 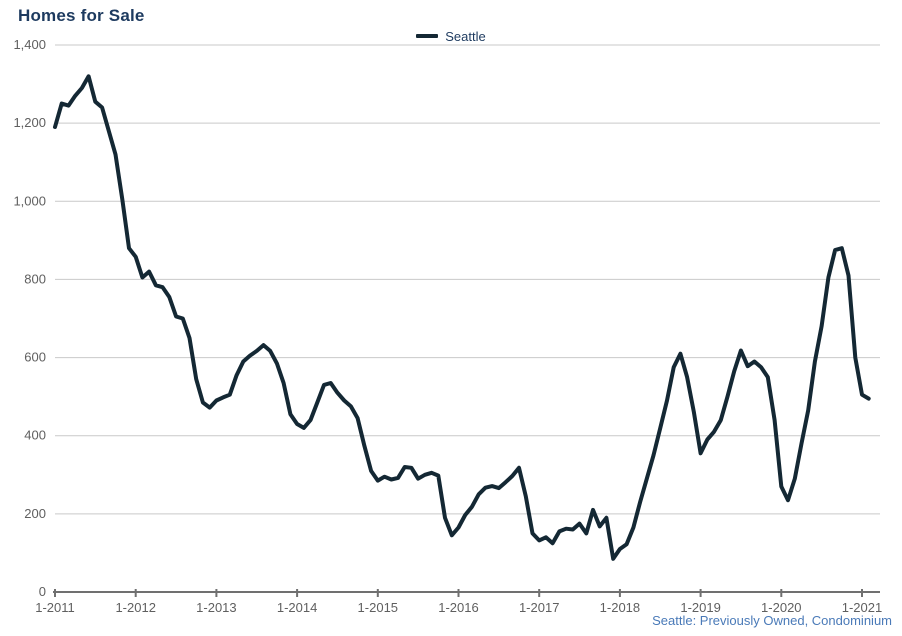 What do you see at coordinates (465, 36) in the screenshot?
I see `seattle-series-label: Seattle` at bounding box center [465, 36].